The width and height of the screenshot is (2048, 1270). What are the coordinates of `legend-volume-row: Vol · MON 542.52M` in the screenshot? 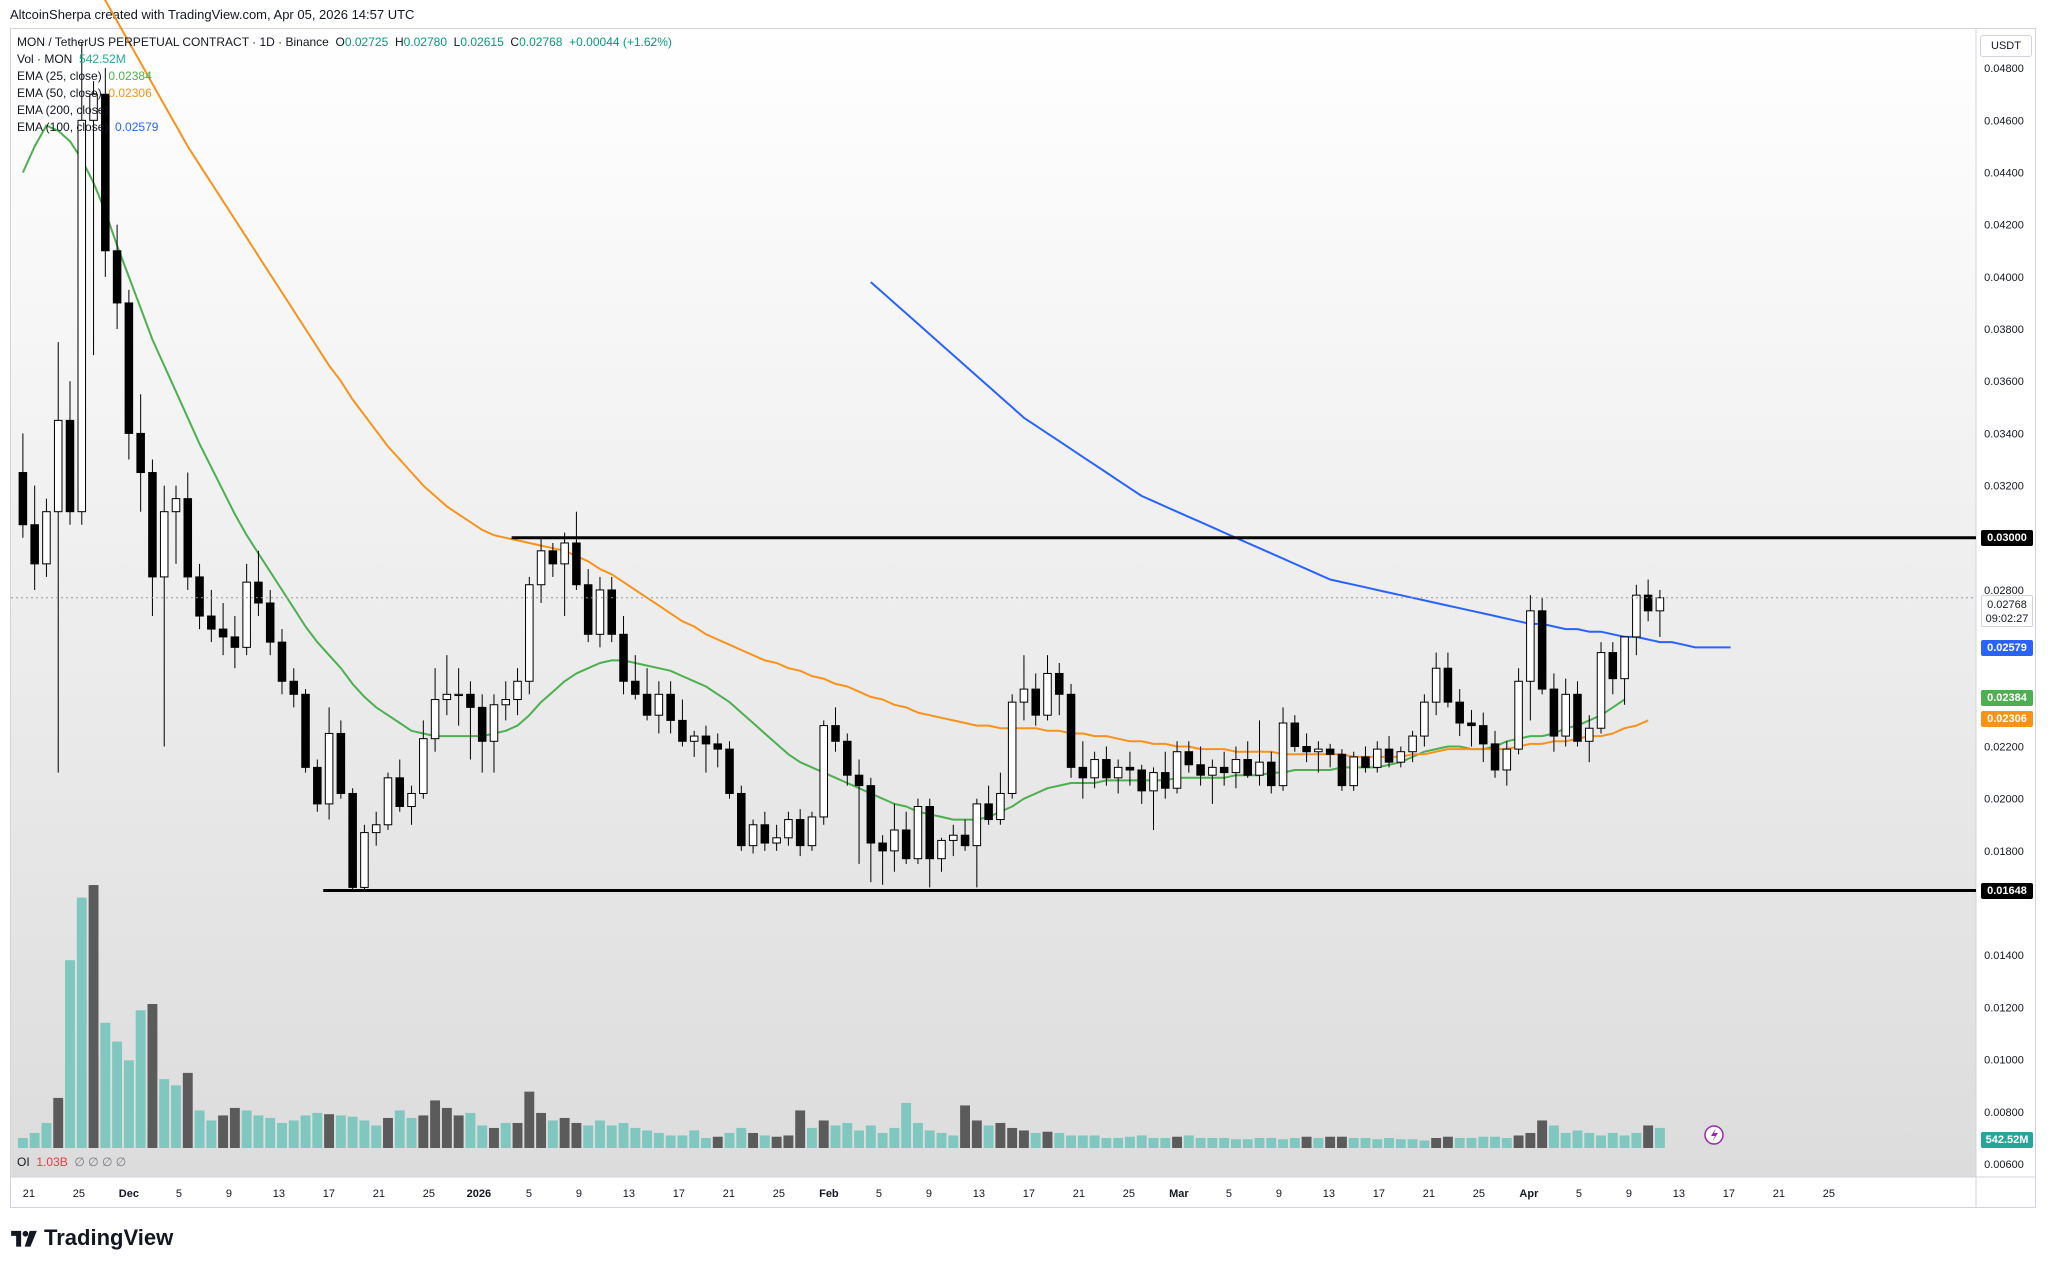 It's located at (71, 59).